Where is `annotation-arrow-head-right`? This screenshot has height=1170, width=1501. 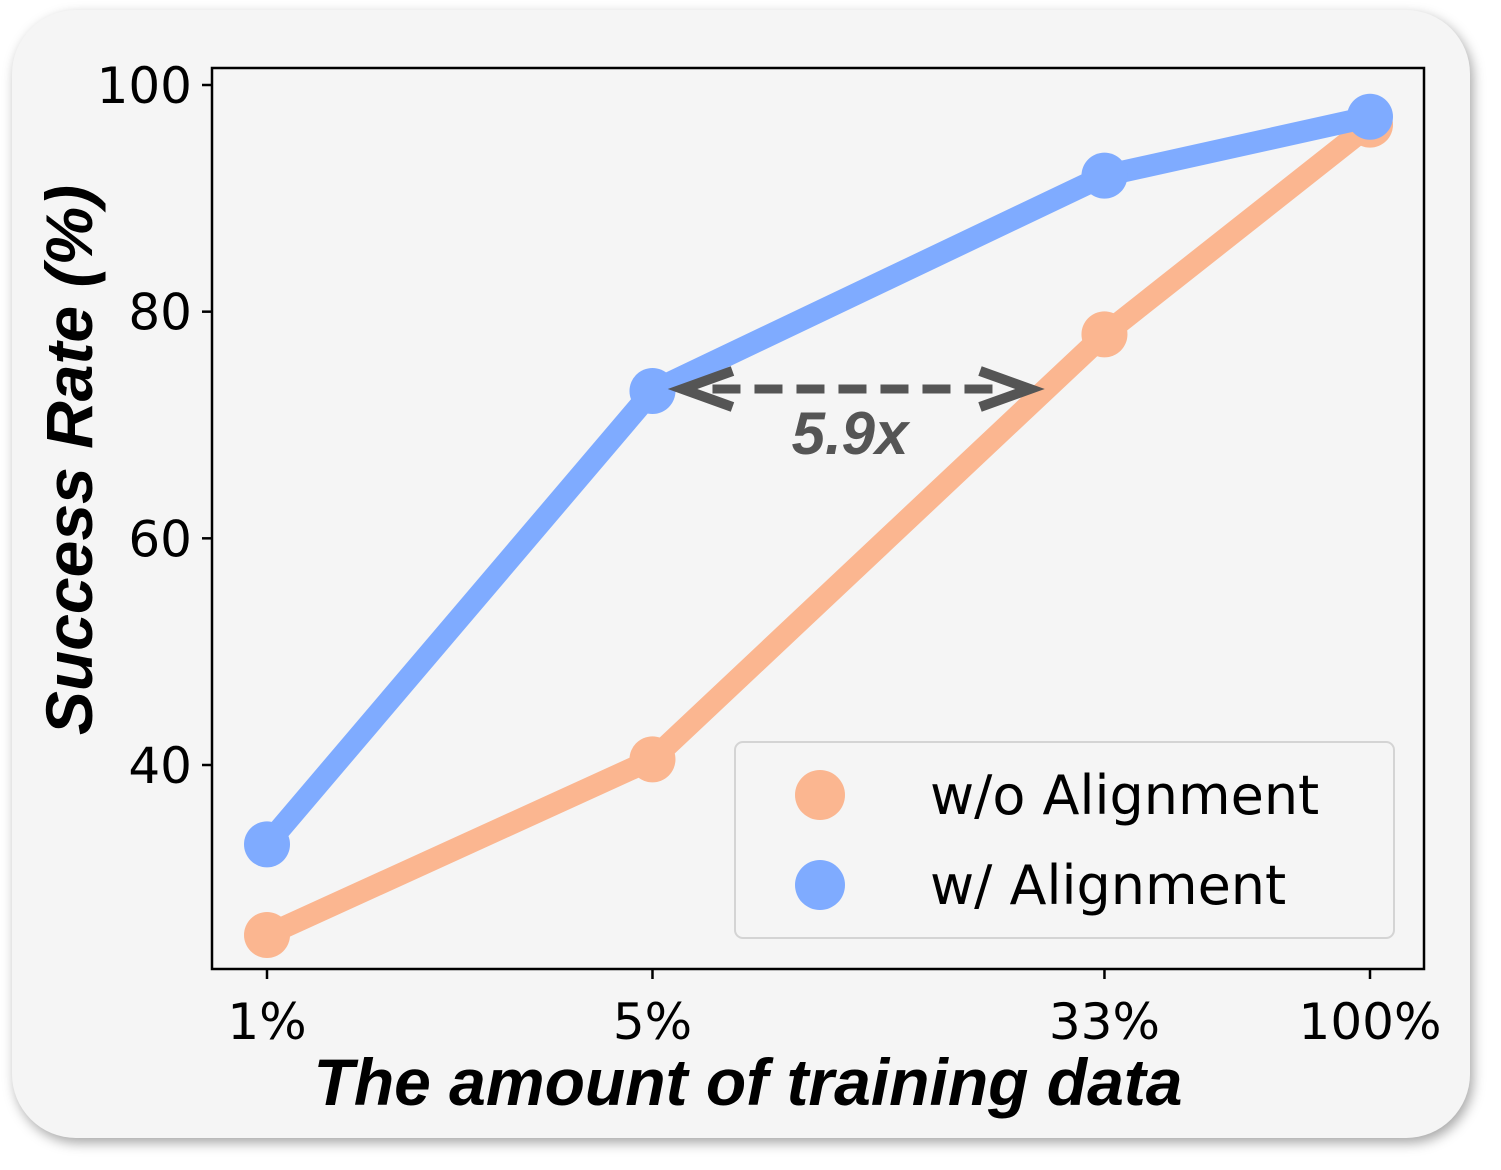
annotation-arrow-head-right is located at coordinates (1011, 389).